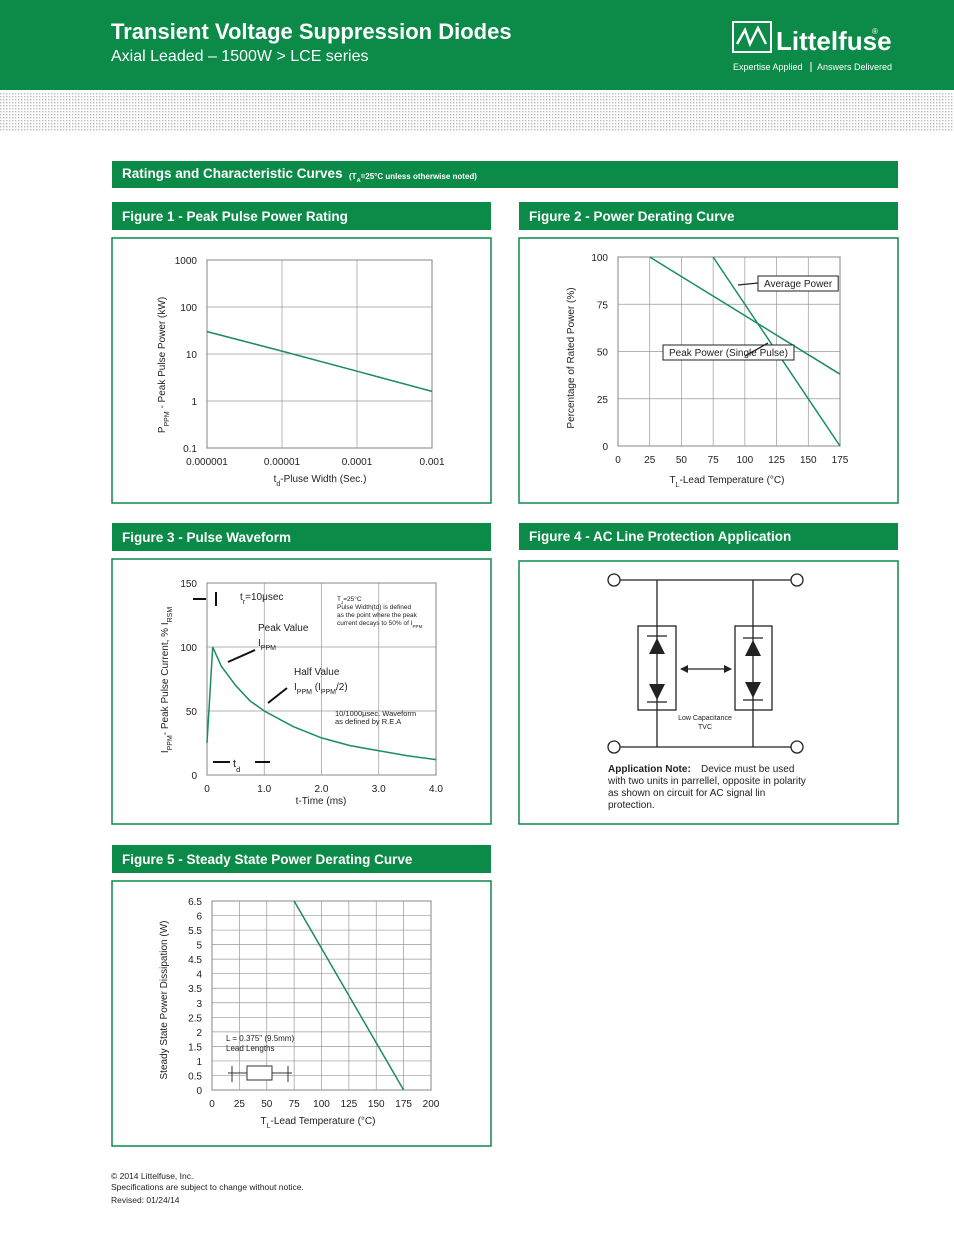 Image resolution: width=954 pixels, height=1235 pixels. I want to click on x-tick-label: 0.0001, so click(357, 462).